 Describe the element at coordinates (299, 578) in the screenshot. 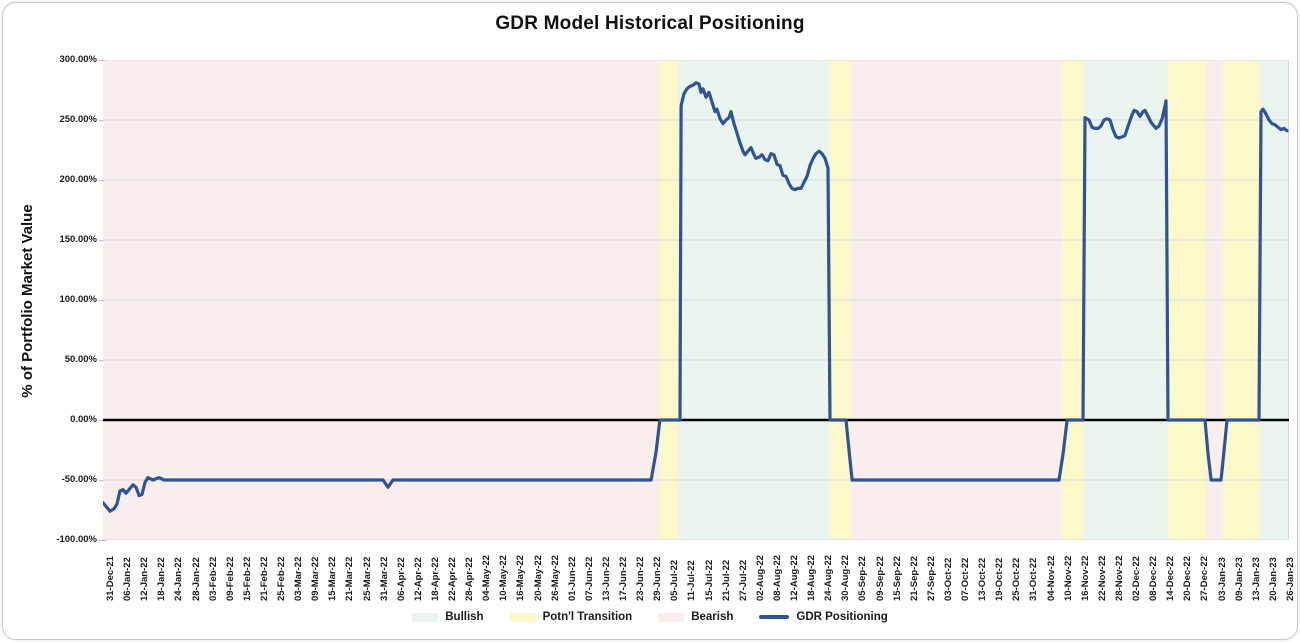

I see `x-tick-label: 03-Mar-22` at that location.